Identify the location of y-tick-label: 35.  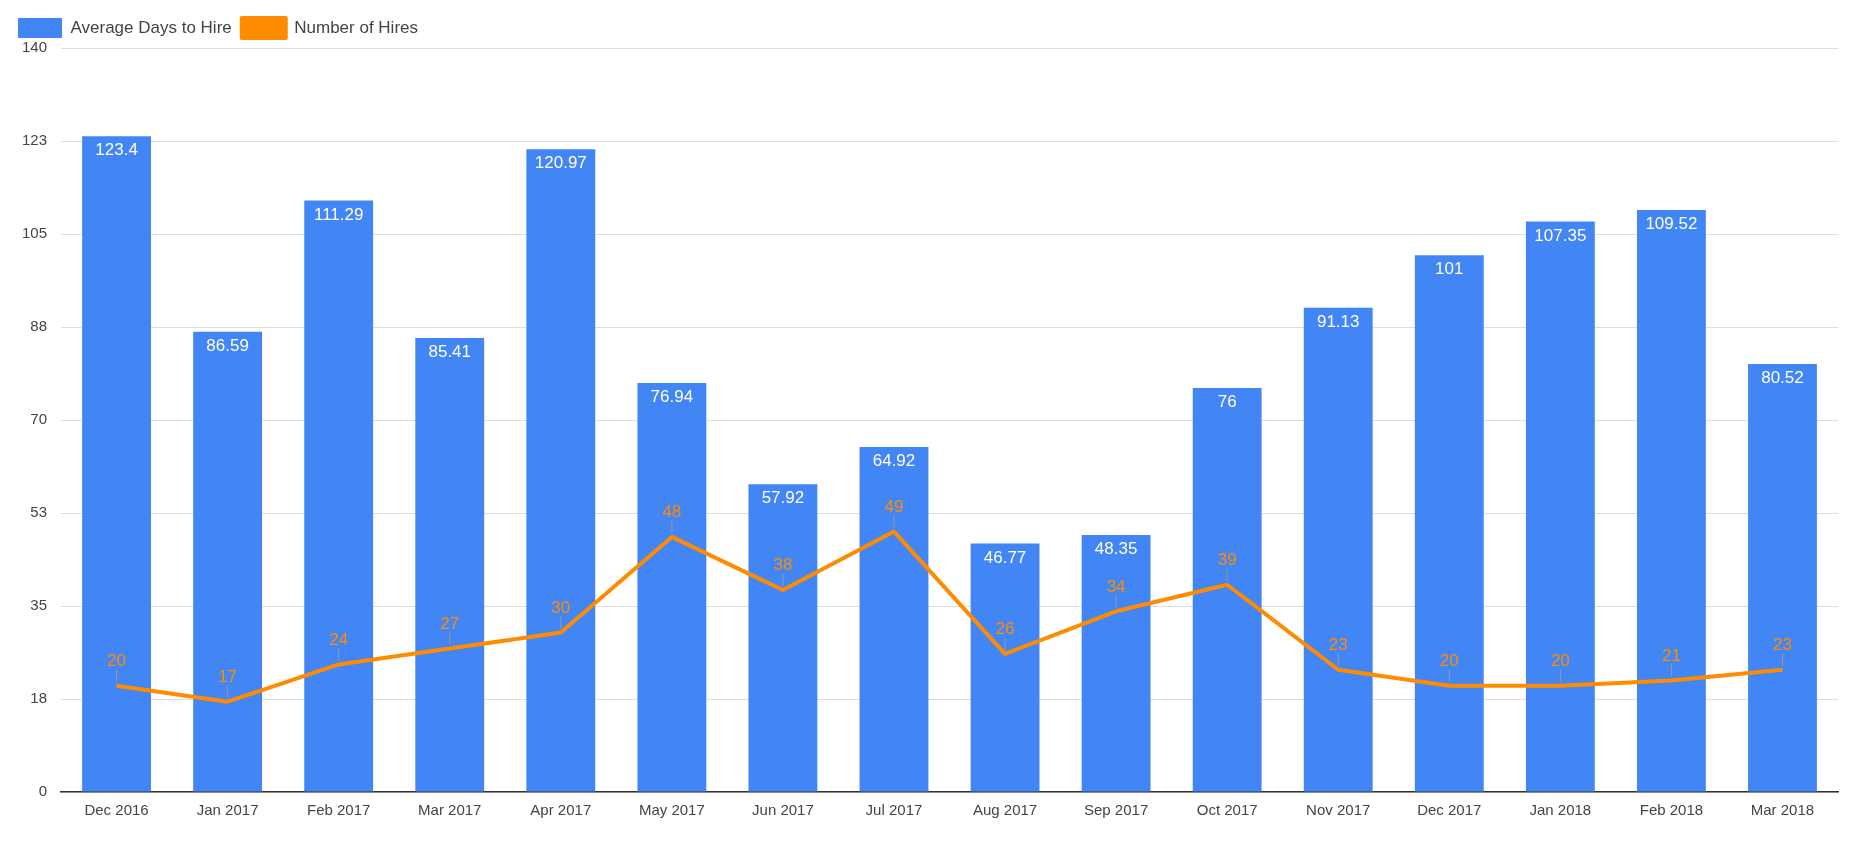
(39, 605).